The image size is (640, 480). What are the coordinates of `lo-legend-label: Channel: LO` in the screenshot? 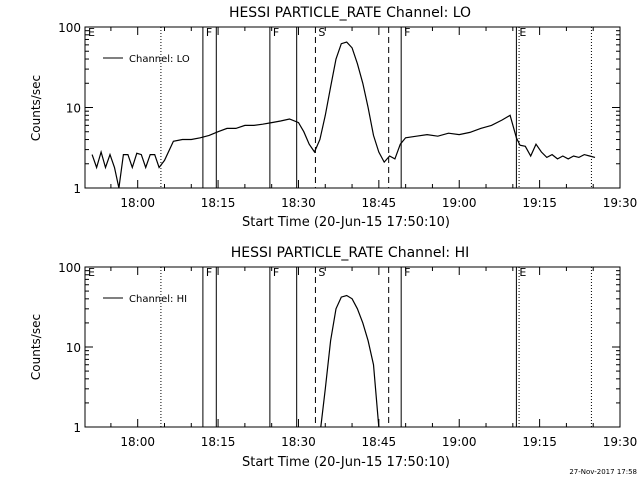 It's located at (159, 59).